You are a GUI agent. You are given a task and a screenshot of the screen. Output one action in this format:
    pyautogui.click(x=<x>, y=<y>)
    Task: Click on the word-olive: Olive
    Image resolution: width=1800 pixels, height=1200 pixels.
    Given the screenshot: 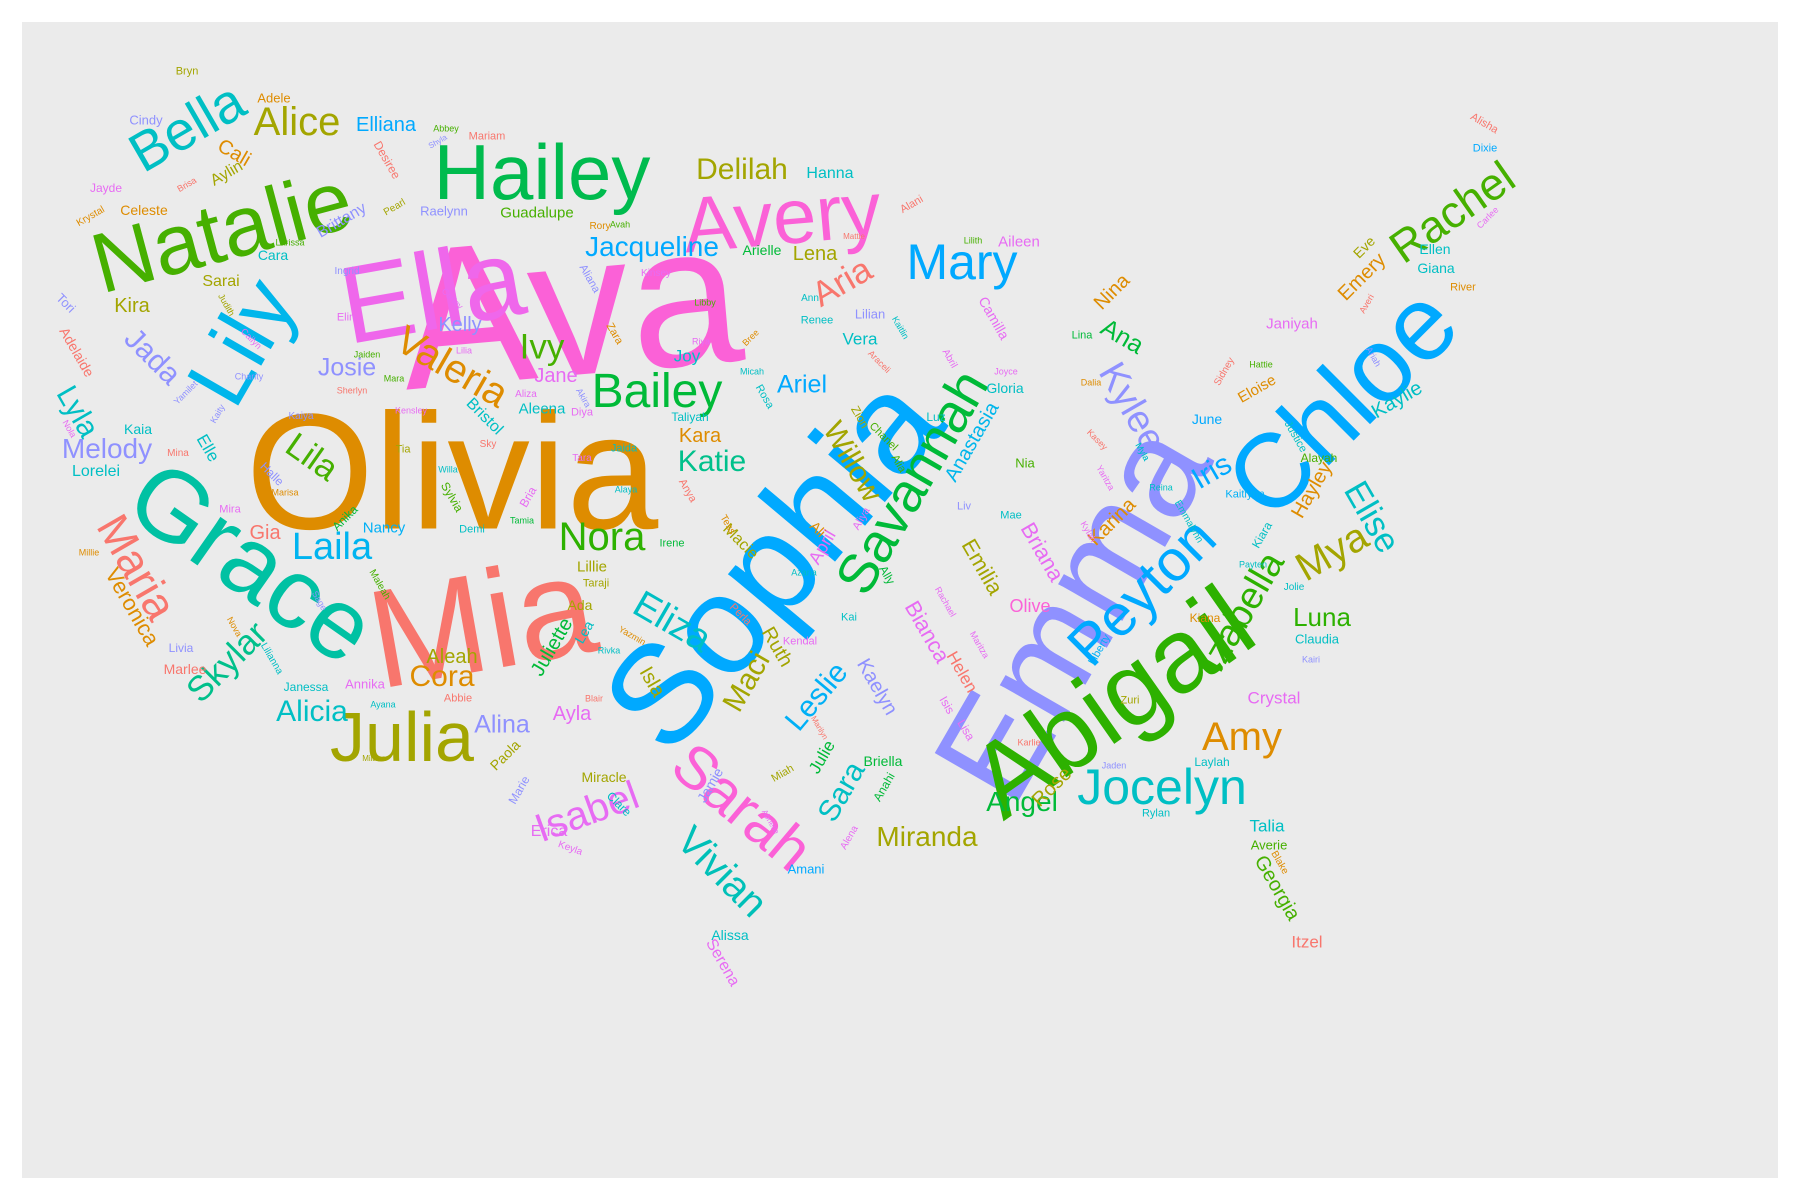 What is the action you would take?
    pyautogui.click(x=1030, y=606)
    